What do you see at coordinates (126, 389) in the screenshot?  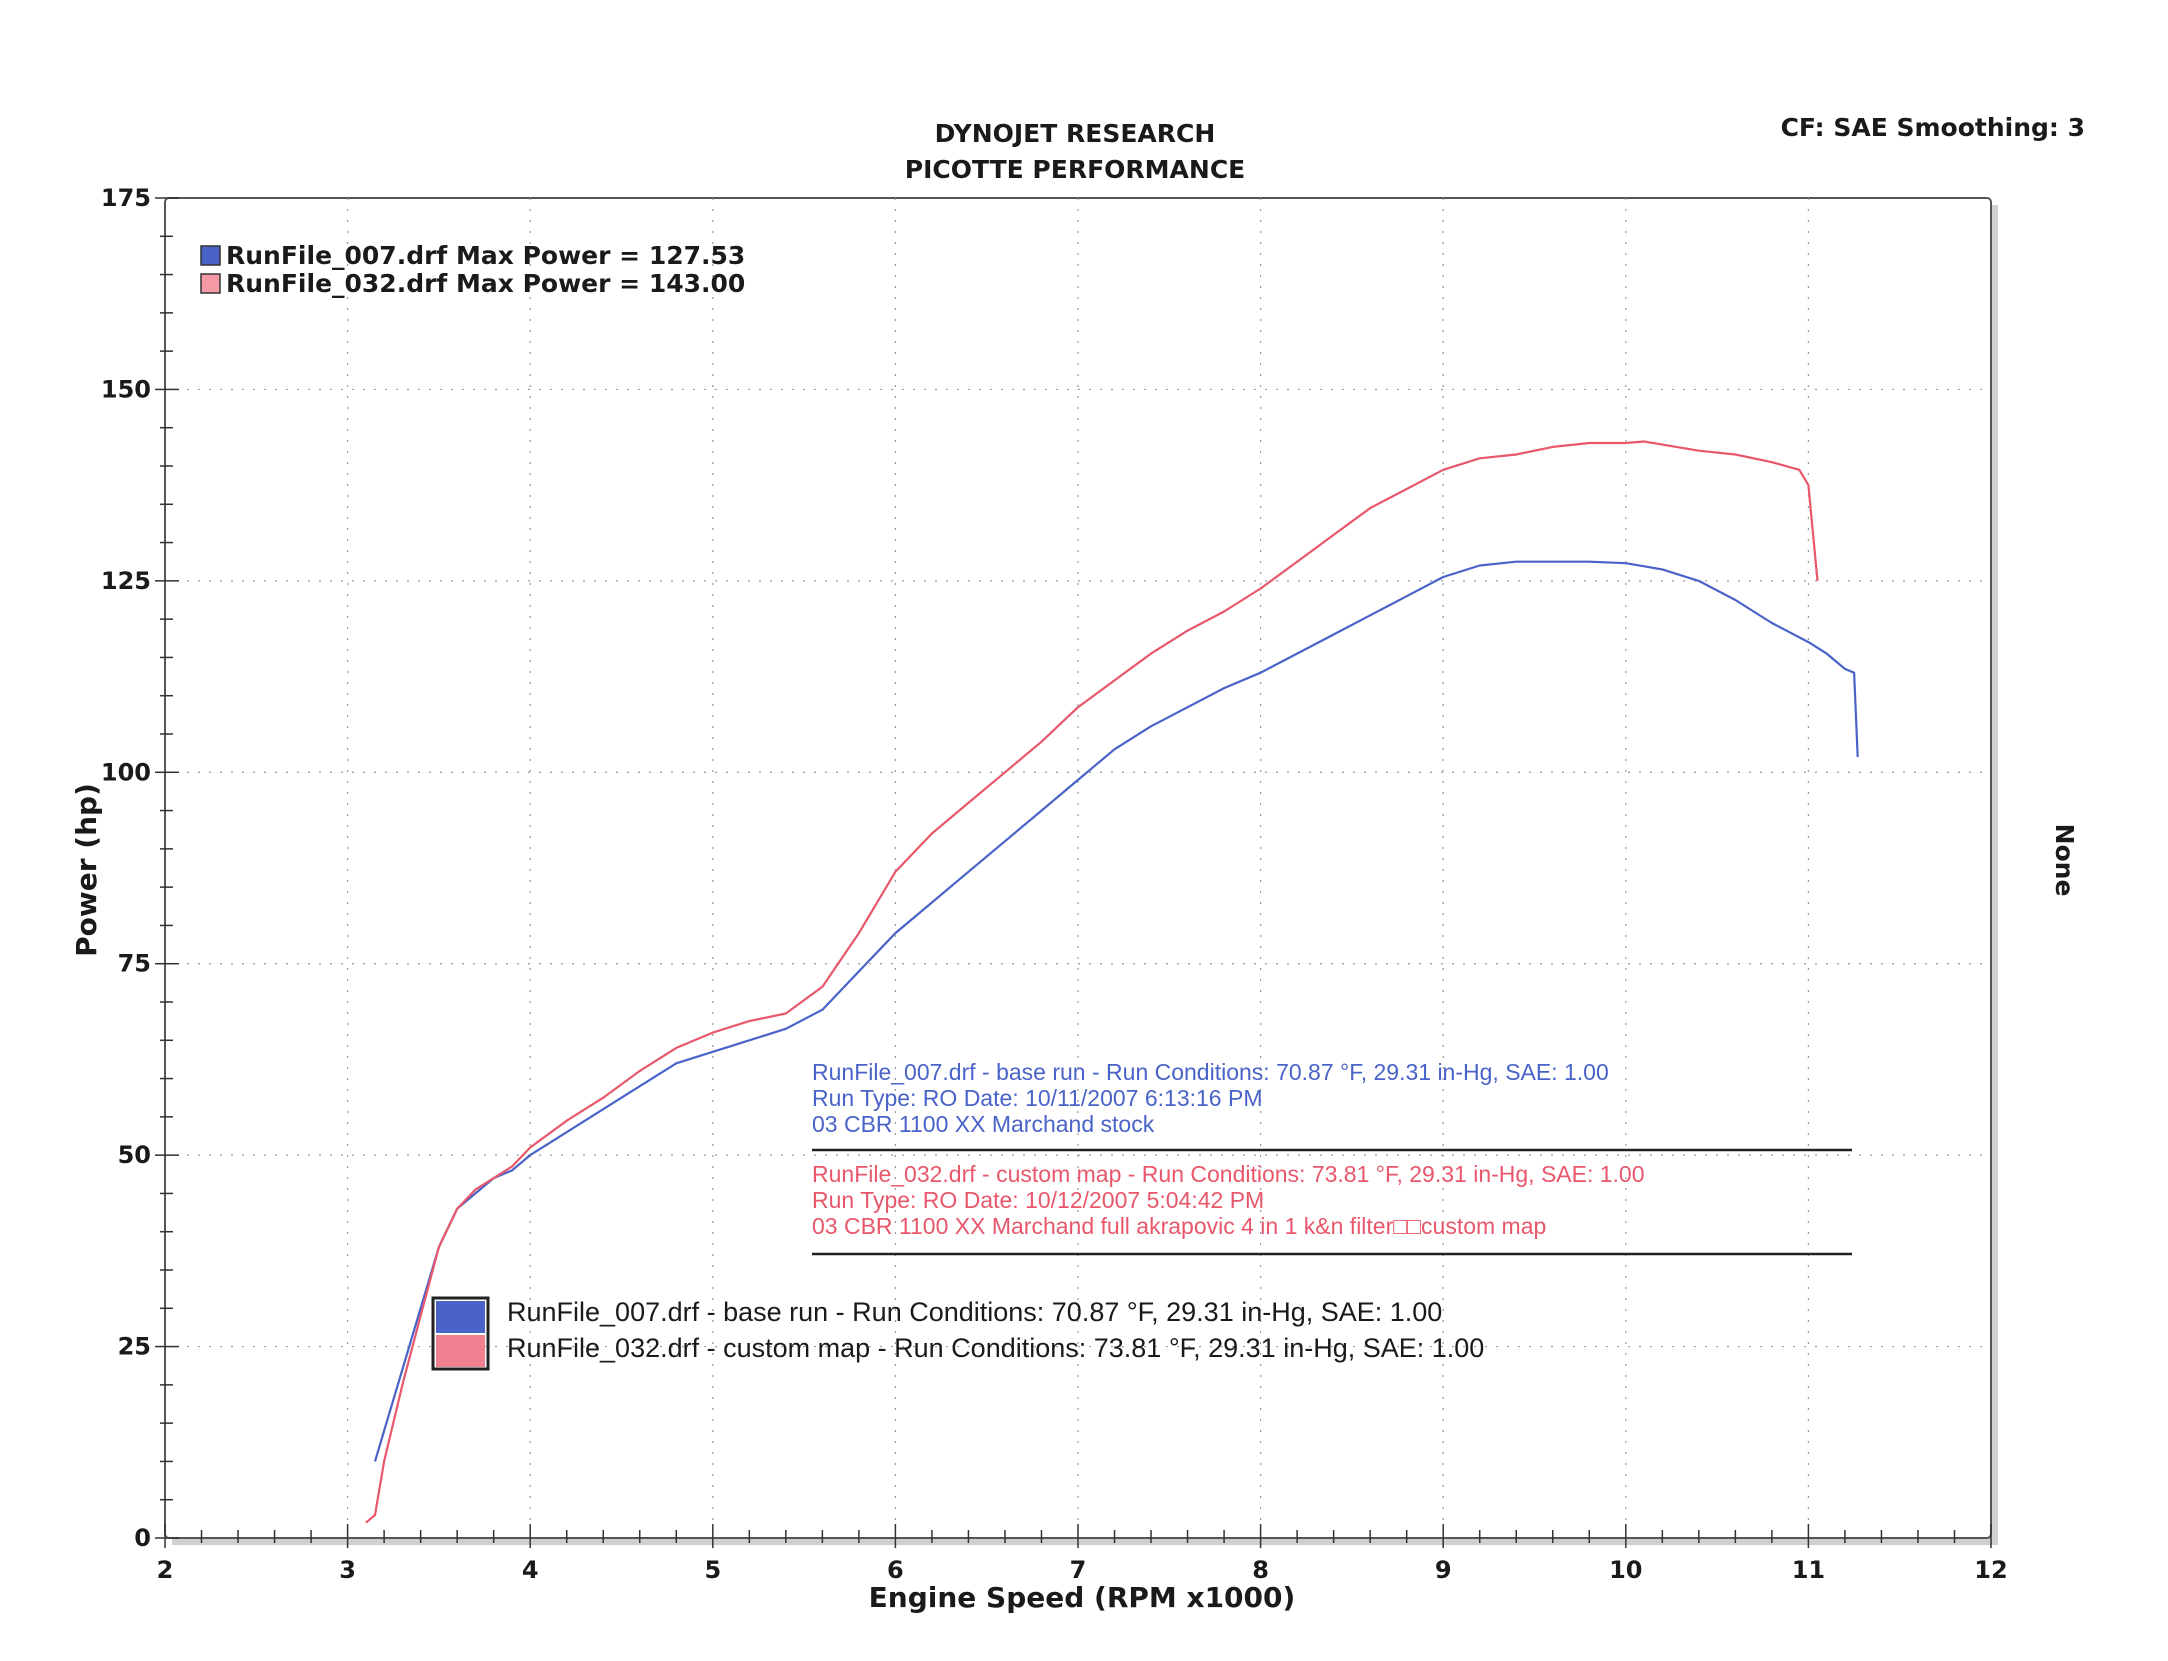 I see `y-tick-label-150: 150` at bounding box center [126, 389].